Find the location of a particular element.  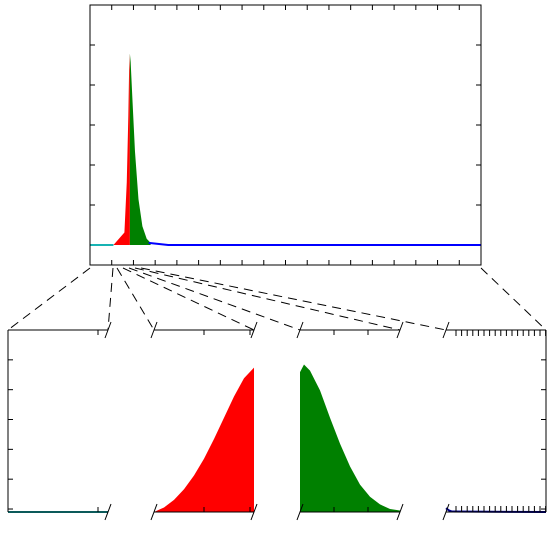

zoom-2-area is located at coordinates (204, 439).